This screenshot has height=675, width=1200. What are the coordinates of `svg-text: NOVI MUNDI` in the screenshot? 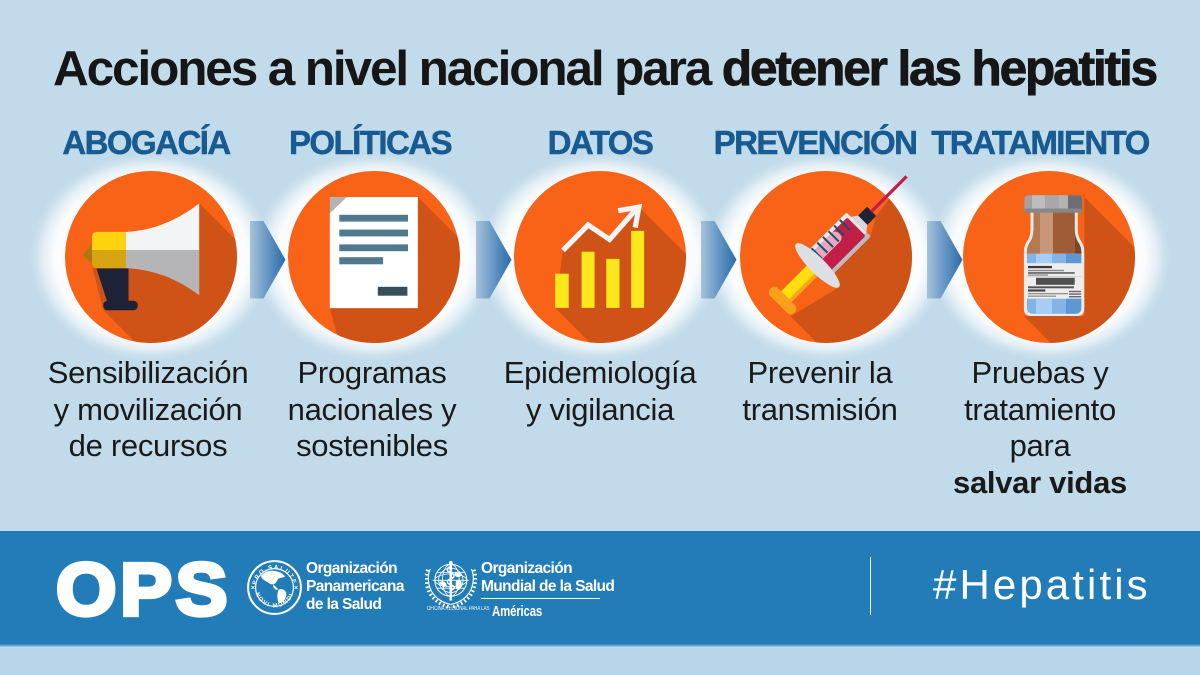 It's located at (274, 601).